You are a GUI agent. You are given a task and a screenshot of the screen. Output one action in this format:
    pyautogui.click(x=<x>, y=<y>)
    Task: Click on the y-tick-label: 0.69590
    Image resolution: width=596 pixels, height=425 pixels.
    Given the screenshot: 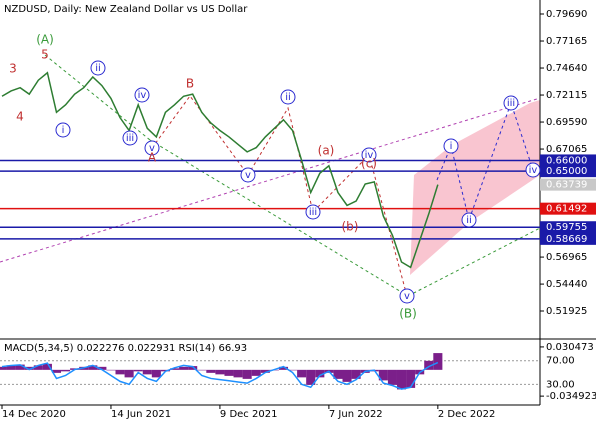 What is the action you would take?
    pyautogui.click(x=566, y=122)
    